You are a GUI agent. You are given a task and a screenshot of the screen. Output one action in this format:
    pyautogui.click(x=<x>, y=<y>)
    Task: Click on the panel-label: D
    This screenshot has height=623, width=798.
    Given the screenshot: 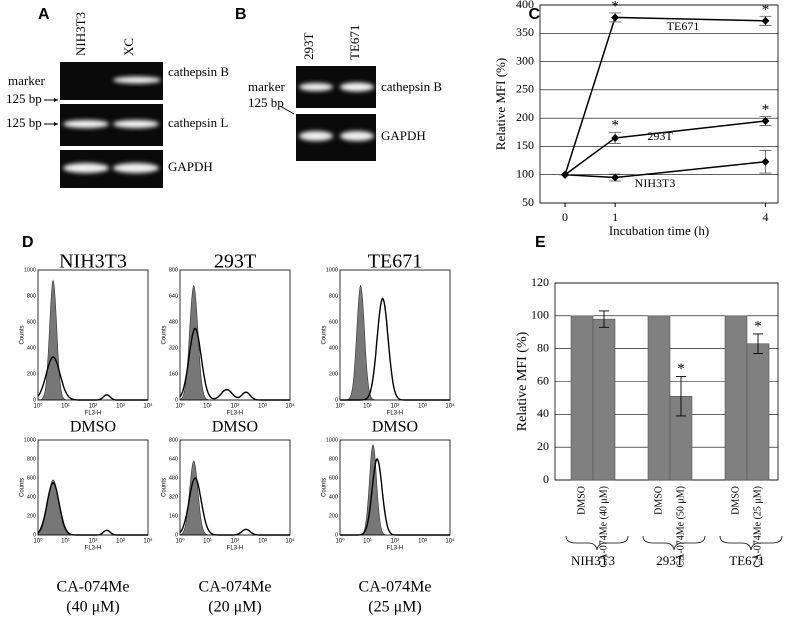 What is the action you would take?
    pyautogui.click(x=28, y=242)
    